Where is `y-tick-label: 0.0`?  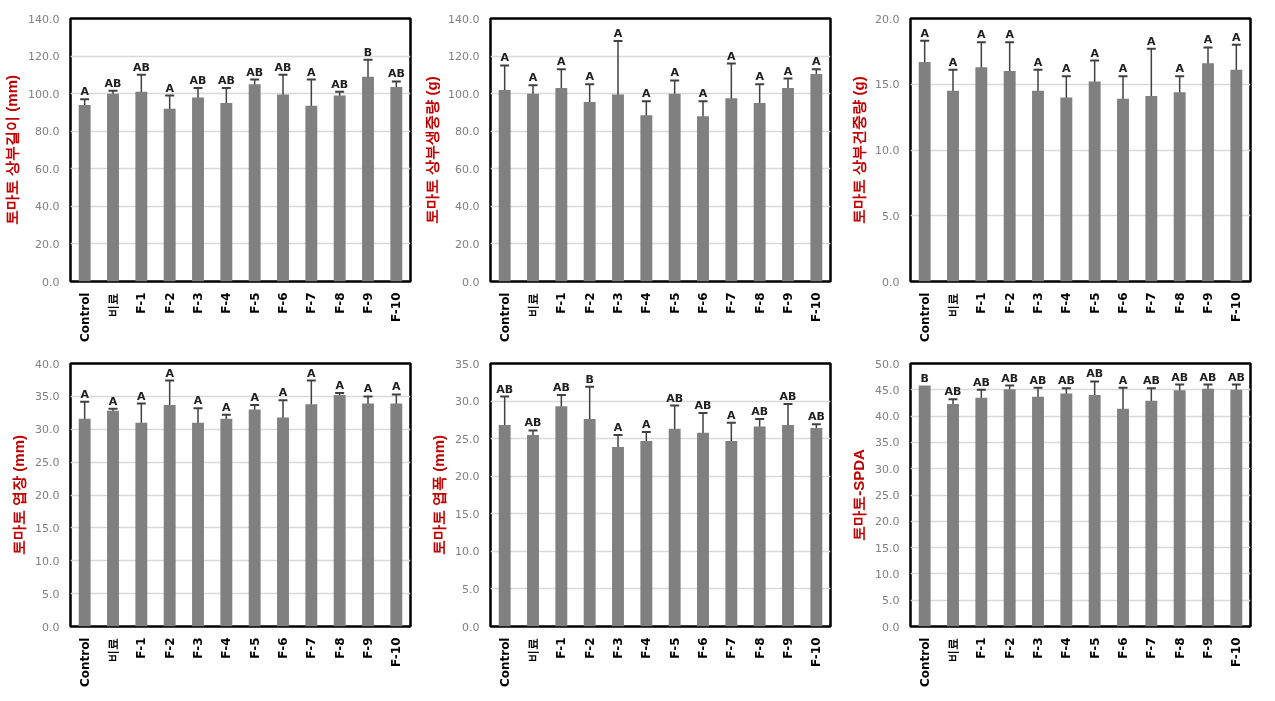 y-tick-label: 0.0 is located at coordinates (51, 282).